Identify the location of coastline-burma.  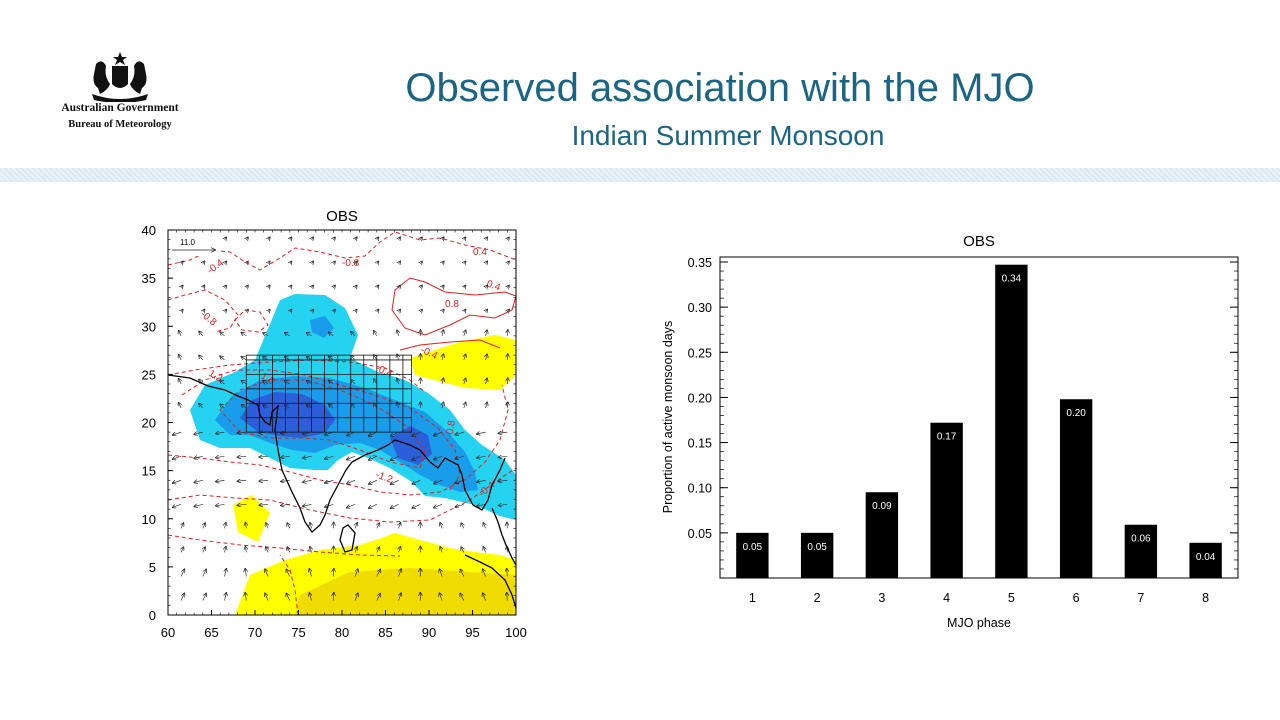
(450, 475).